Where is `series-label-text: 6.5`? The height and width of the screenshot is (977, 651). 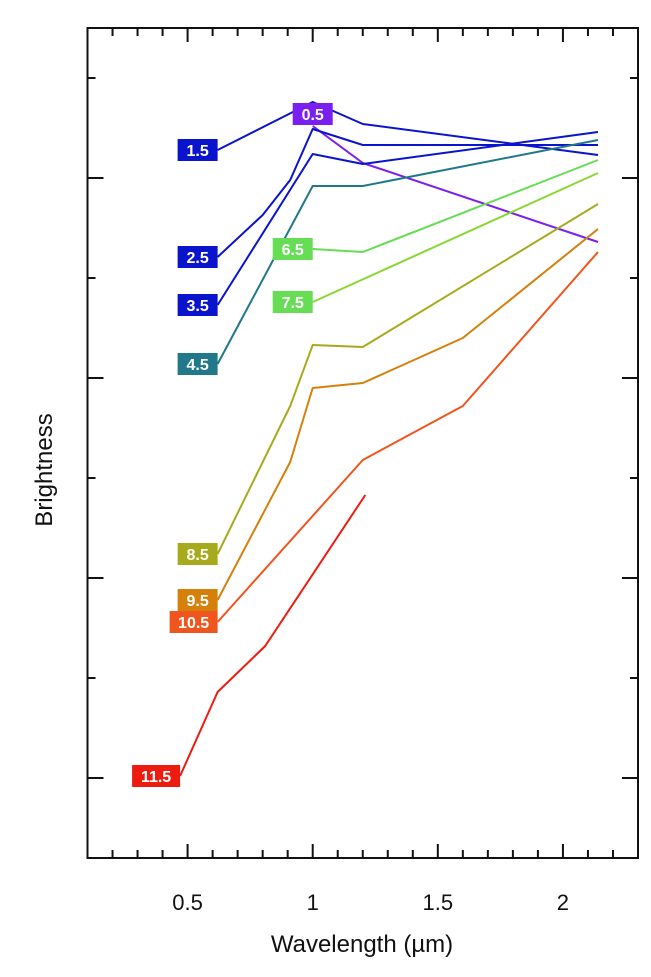
series-label-text: 6.5 is located at coordinates (293, 250).